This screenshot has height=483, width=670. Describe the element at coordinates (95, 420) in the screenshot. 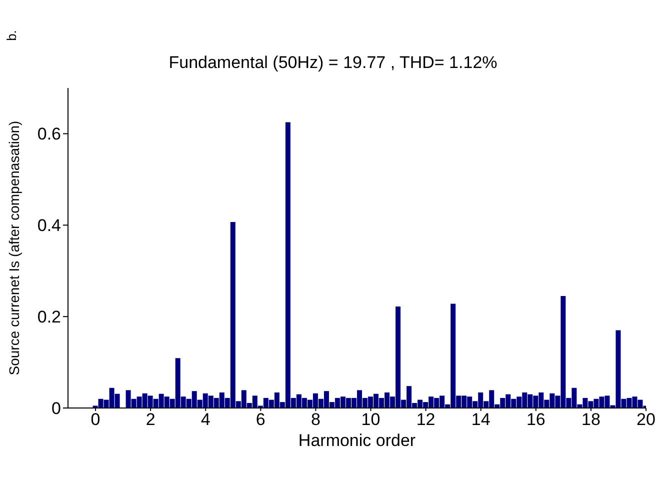

I see `x-tick-label: 0` at that location.